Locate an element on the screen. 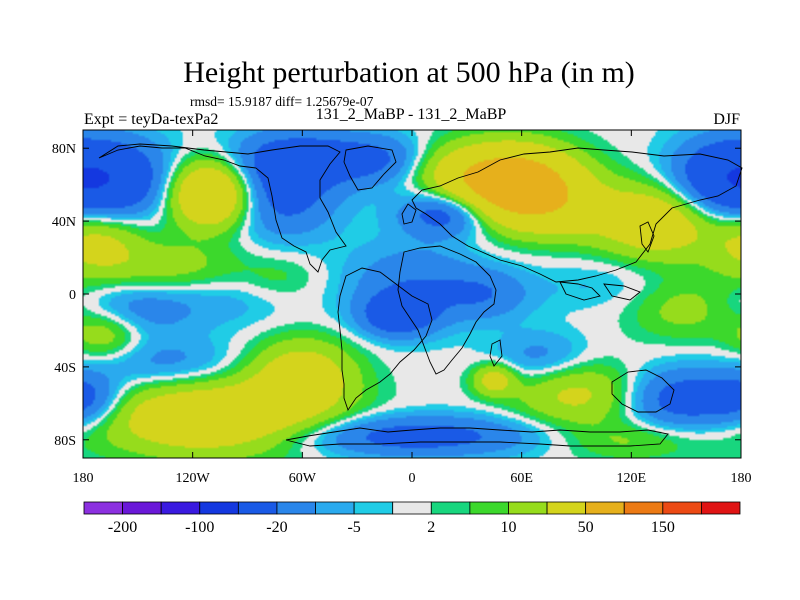  coastline-japan is located at coordinates (647, 237).